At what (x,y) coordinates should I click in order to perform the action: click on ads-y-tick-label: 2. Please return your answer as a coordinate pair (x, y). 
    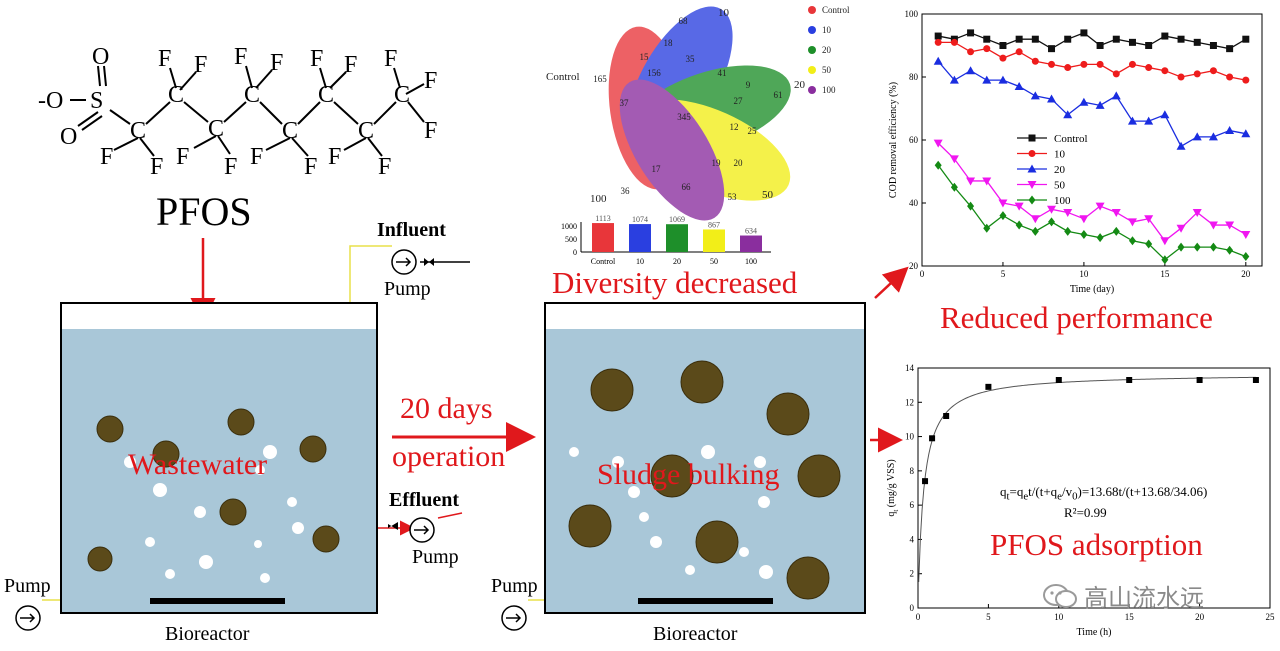
    Looking at the image, I should click on (912, 574).